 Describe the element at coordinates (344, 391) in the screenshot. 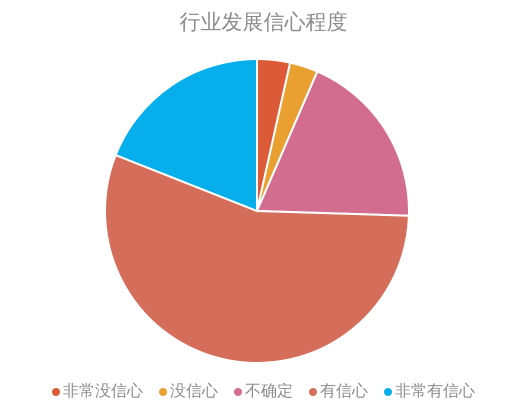

I see `legend-label: 有信心` at that location.